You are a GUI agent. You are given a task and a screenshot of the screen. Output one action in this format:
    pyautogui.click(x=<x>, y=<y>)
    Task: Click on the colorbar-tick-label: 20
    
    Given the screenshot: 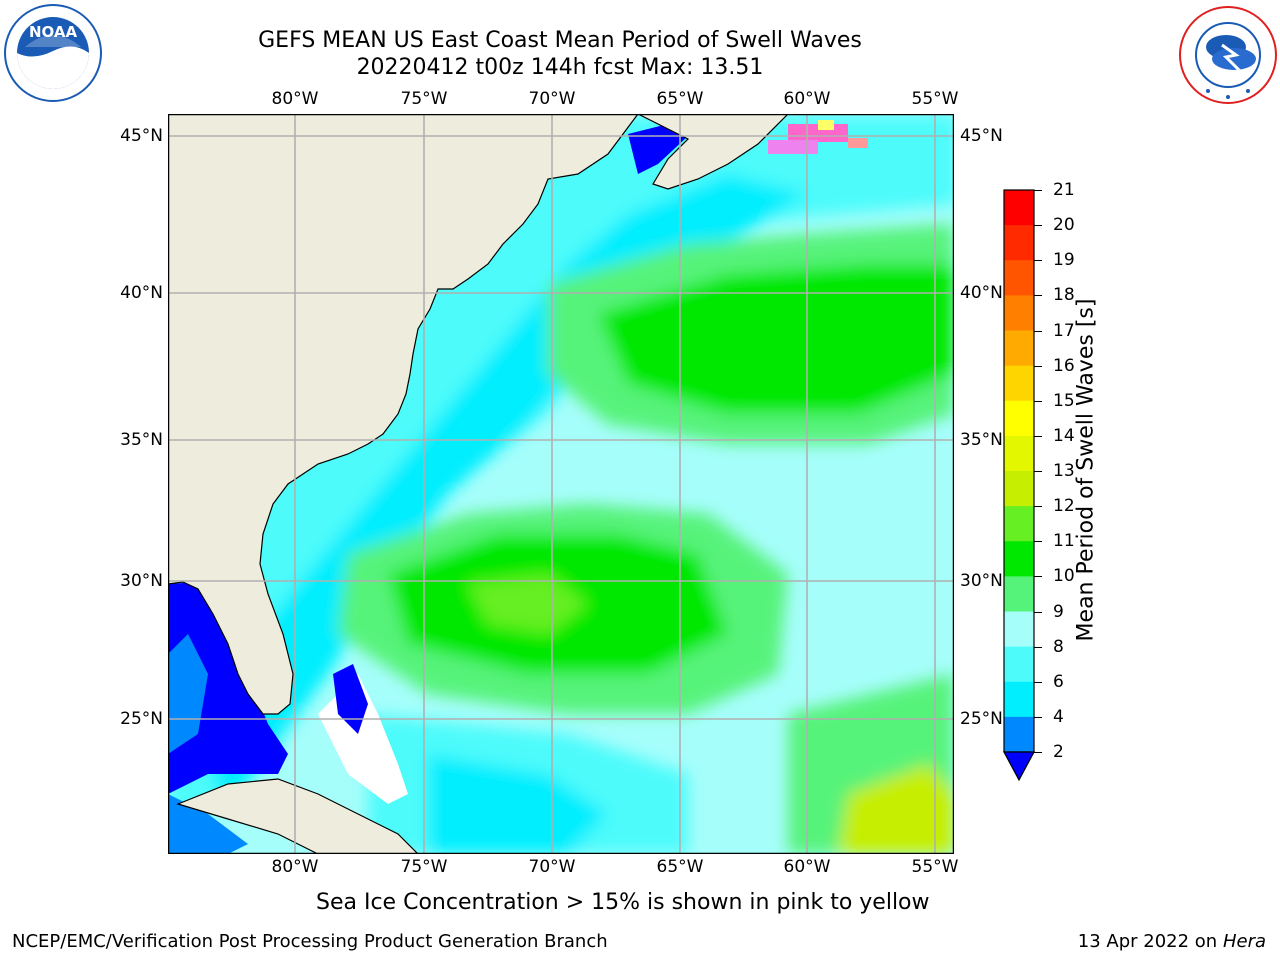 What is the action you would take?
    pyautogui.click(x=1064, y=225)
    